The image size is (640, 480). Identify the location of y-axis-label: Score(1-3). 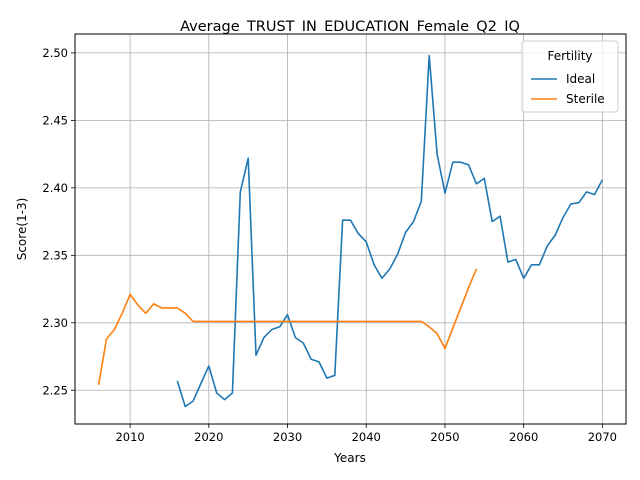
(22, 229).